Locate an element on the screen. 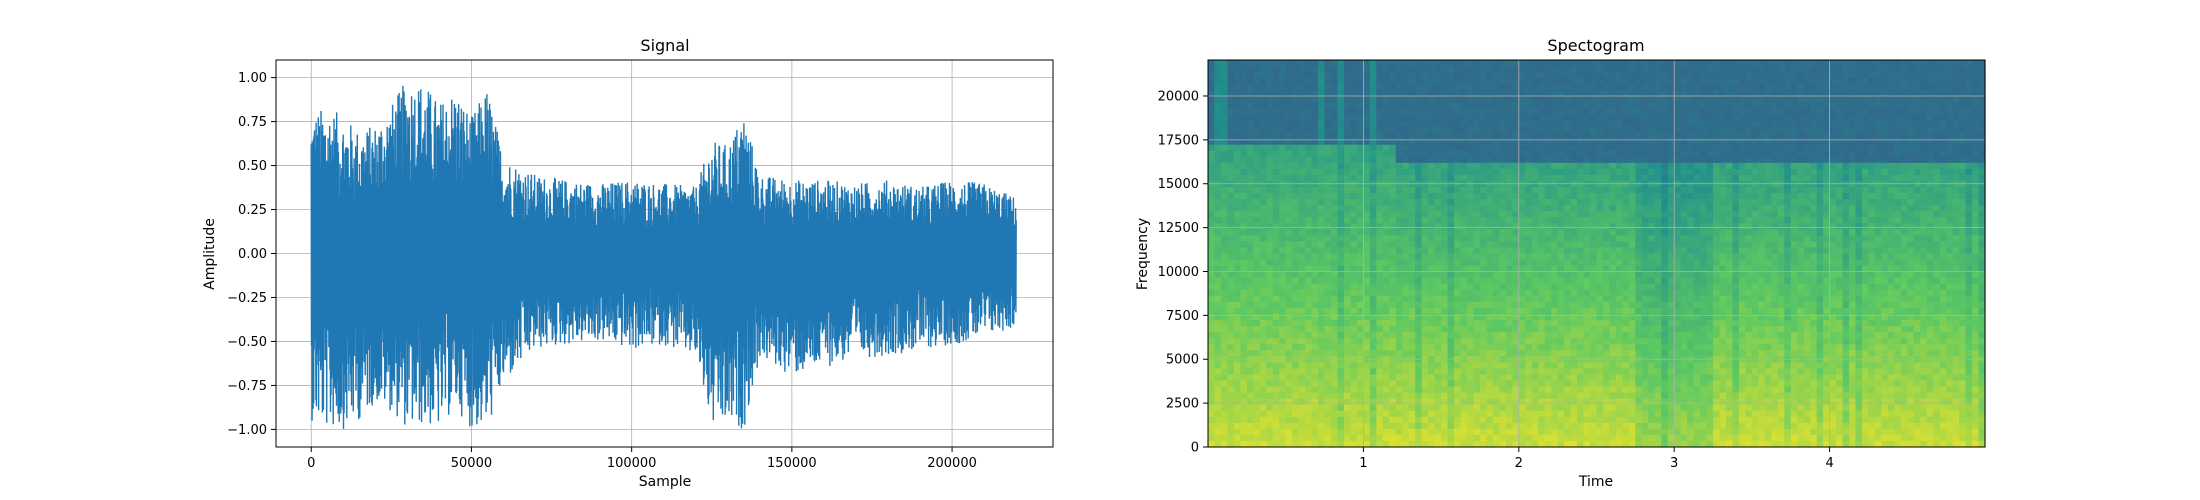 This screenshot has width=2200, height=500. signal-x-tick-label: 0 is located at coordinates (311, 463).